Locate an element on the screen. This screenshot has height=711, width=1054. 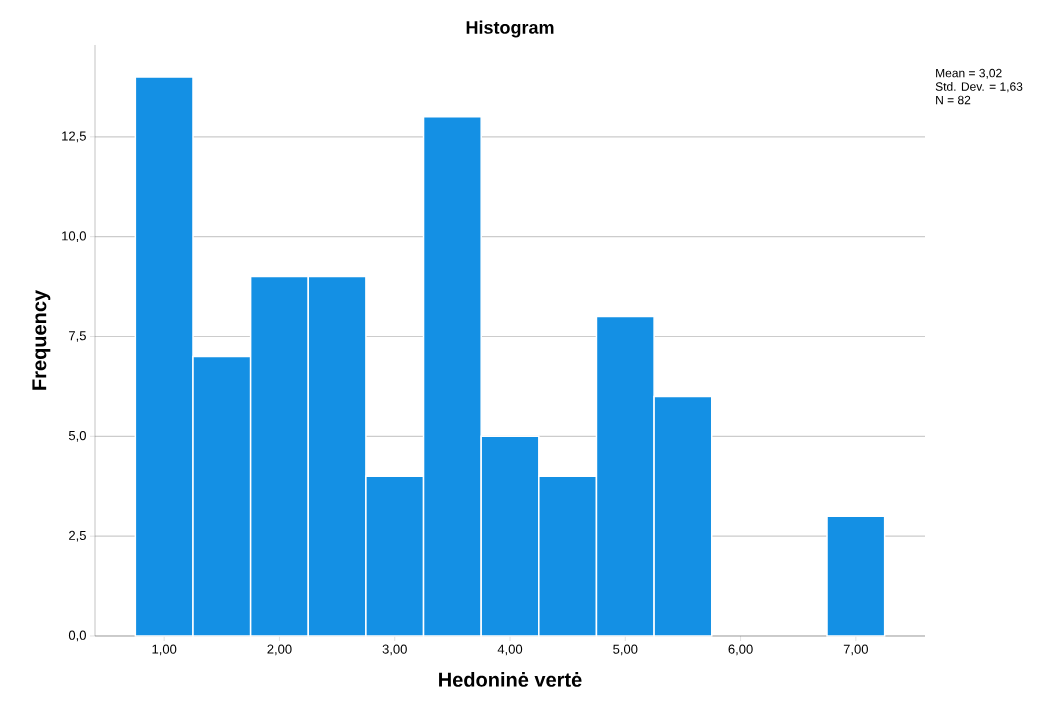
x-tick-label: 2,00 is located at coordinates (279, 650).